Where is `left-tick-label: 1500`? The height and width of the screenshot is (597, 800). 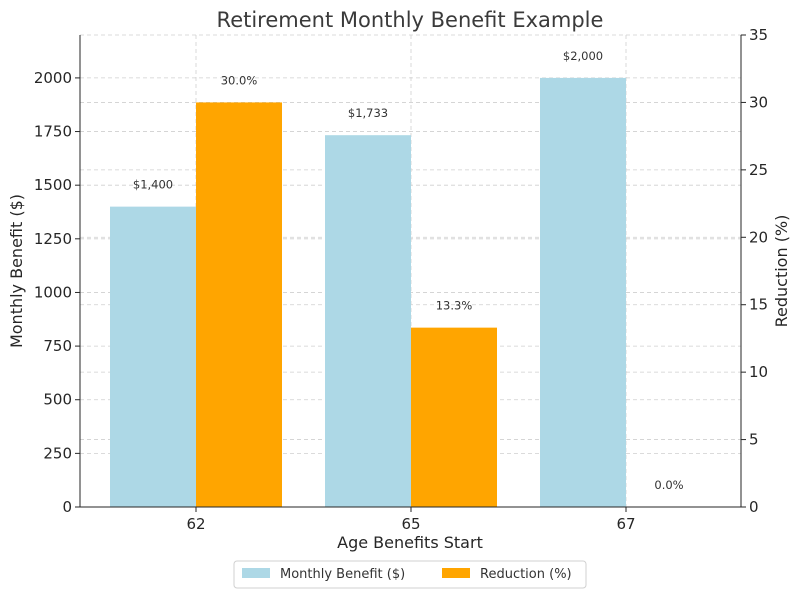 left-tick-label: 1500 is located at coordinates (53, 185).